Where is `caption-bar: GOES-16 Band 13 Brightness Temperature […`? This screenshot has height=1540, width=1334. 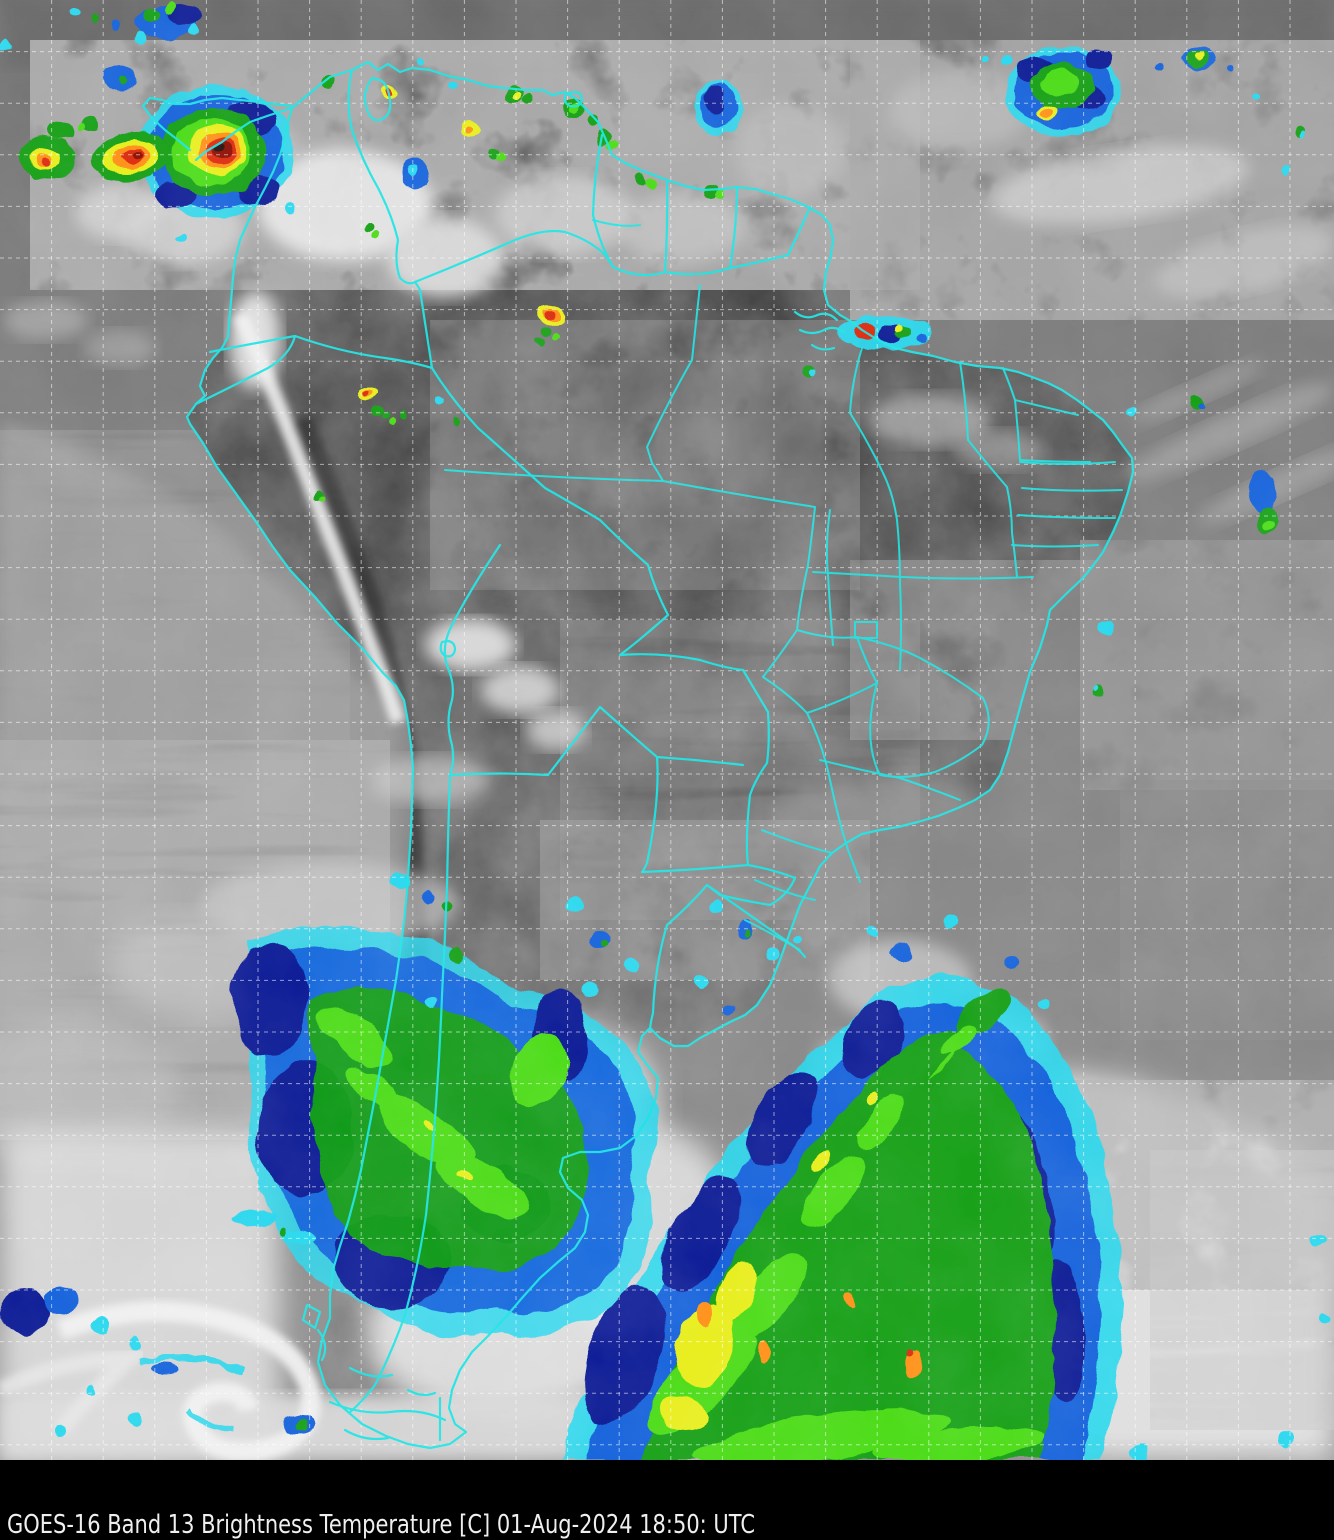 caption-bar: GOES-16 Band 13 Brightness Temperature [… is located at coordinates (667, 1500).